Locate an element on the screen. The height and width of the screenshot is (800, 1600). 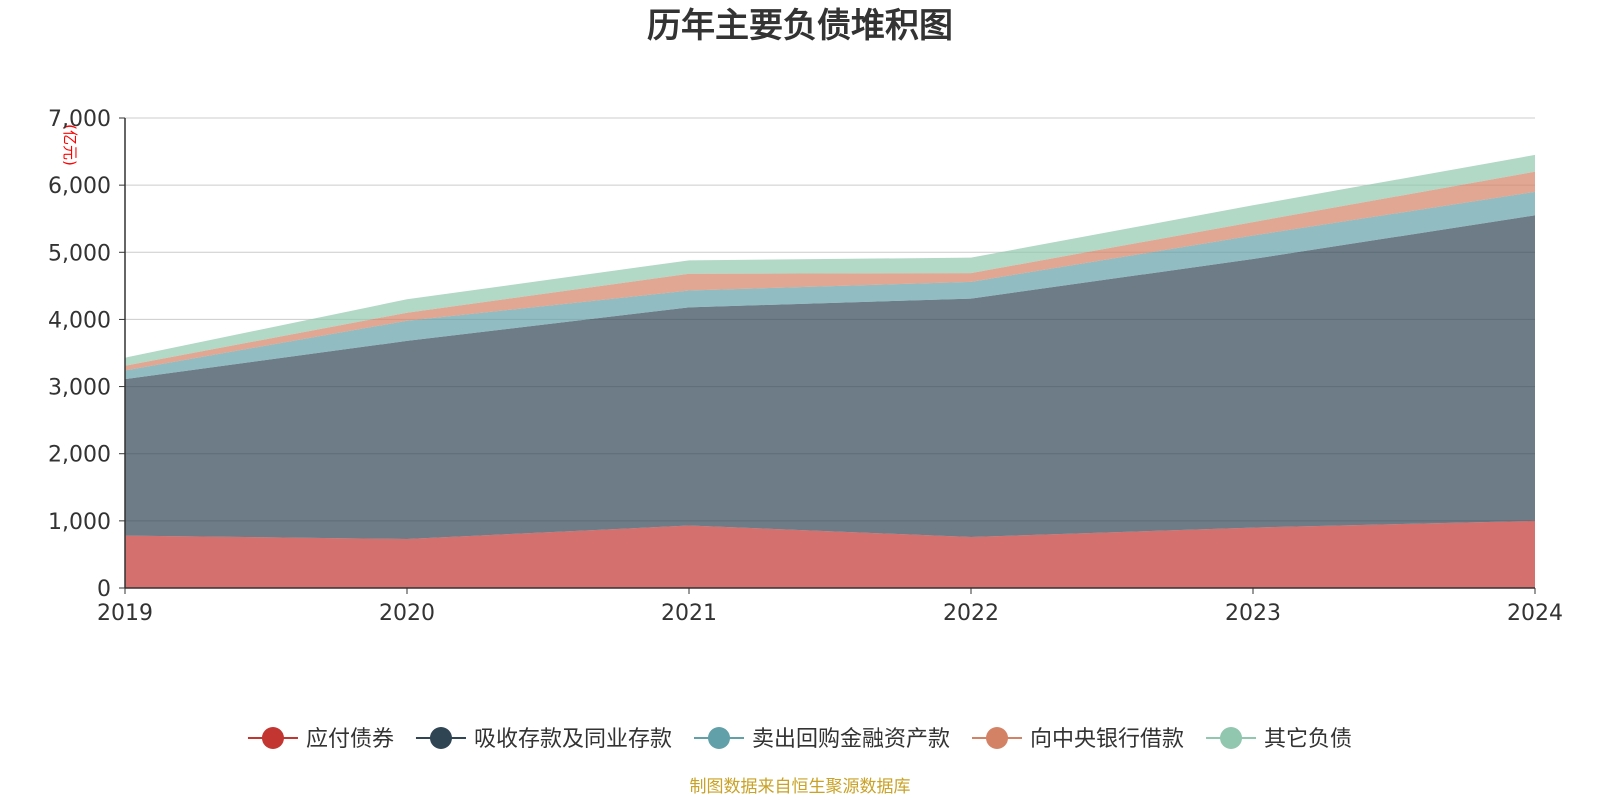
y-tick-label: 3,000 is located at coordinates (79, 388).